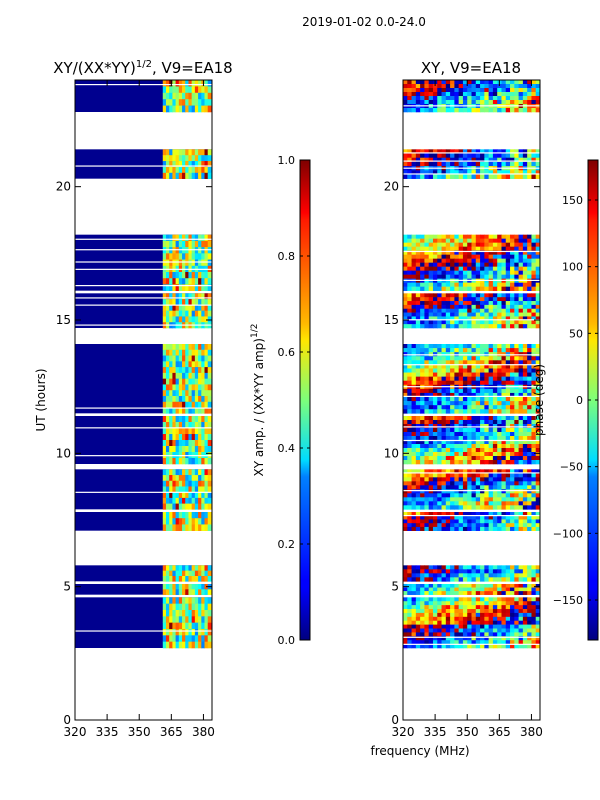 Image resolution: width=600 pixels, height=800 pixels. Describe the element at coordinates (471, 106) in the screenshot. I see `phase-gap` at that location.